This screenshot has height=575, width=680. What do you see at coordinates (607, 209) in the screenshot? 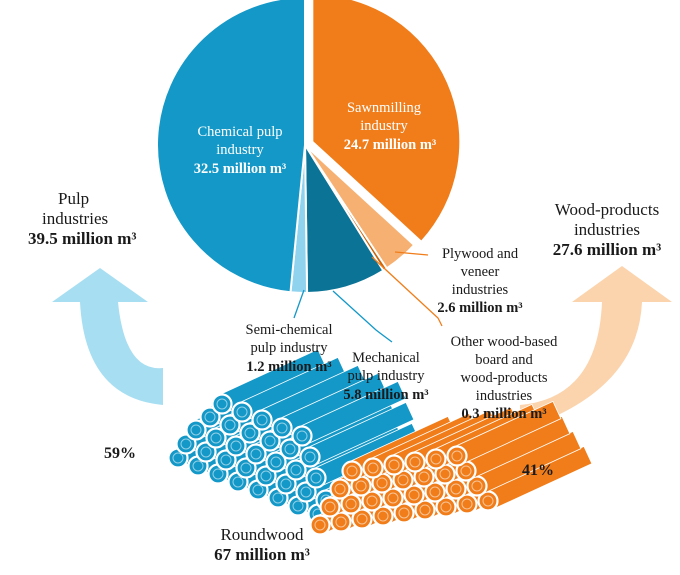
I see `wood-group-line: Wood-products` at bounding box center [607, 209].